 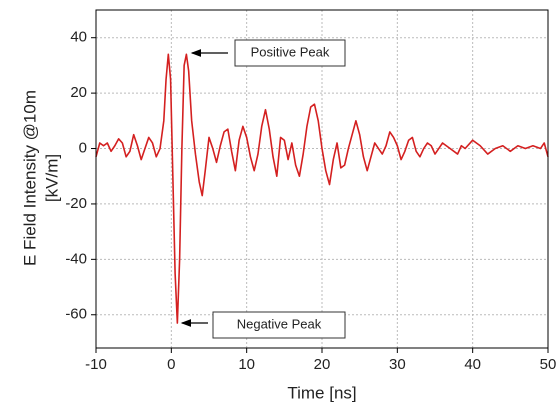 What do you see at coordinates (246, 364) in the screenshot?
I see `x-tick-label: 10` at bounding box center [246, 364].